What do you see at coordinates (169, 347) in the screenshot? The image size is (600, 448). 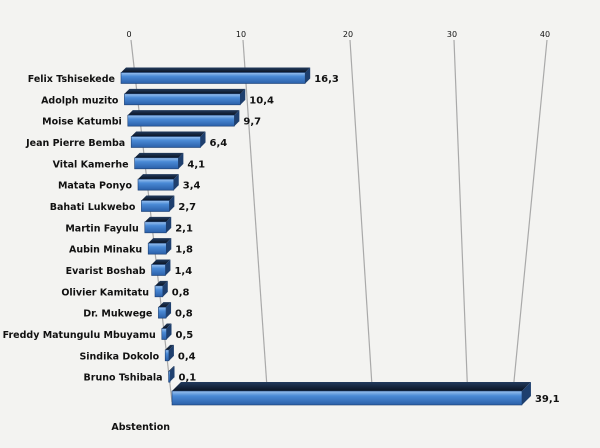 I see `bar-top-sindika-dokolo` at bounding box center [169, 347].